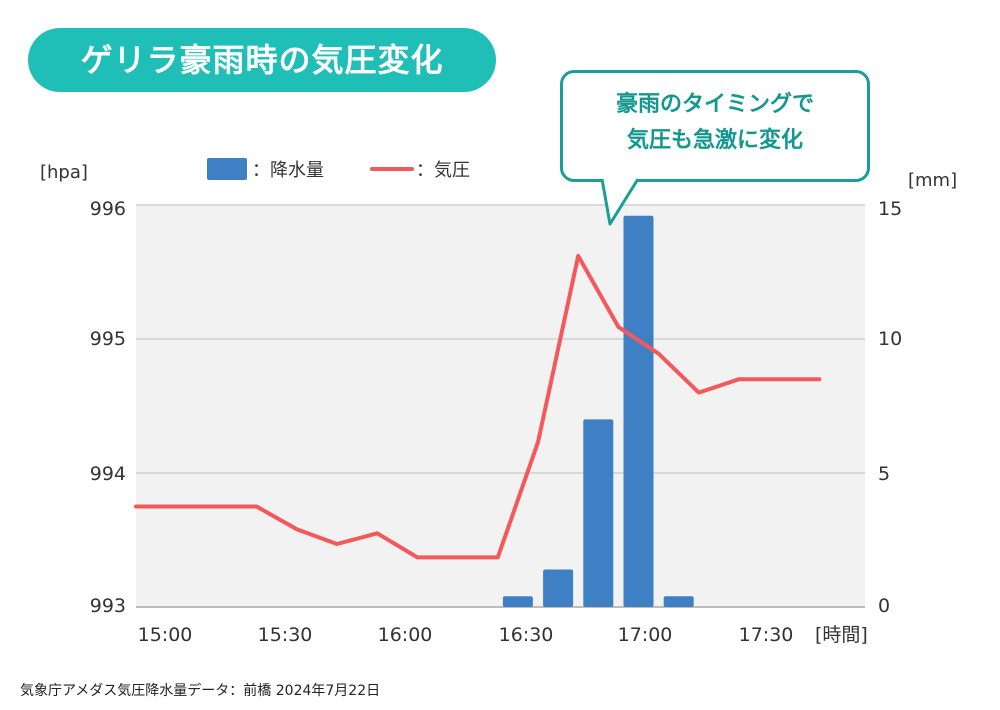 Image resolution: width=1000 pixels, height=710 pixels. What do you see at coordinates (108, 339) in the screenshot?
I see `y-left-tick-995: 995` at bounding box center [108, 339].